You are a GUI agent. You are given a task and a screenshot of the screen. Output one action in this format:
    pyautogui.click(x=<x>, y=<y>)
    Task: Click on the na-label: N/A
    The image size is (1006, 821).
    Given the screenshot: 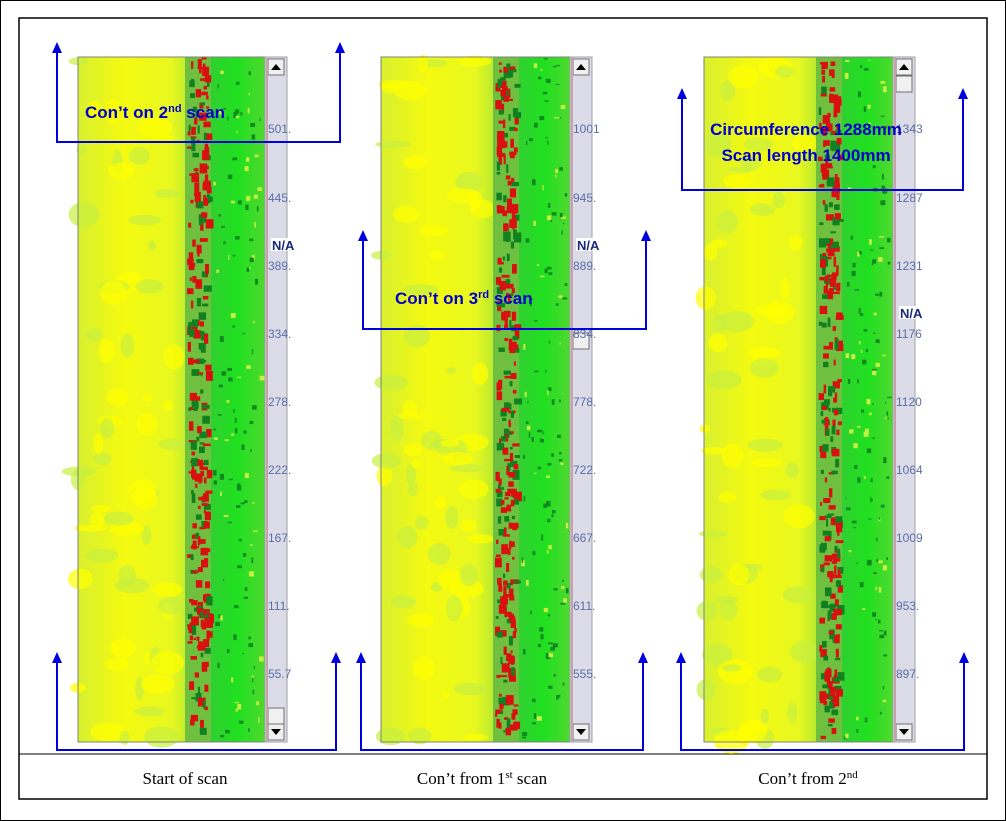 What is the action you would take?
    pyautogui.click(x=911, y=313)
    